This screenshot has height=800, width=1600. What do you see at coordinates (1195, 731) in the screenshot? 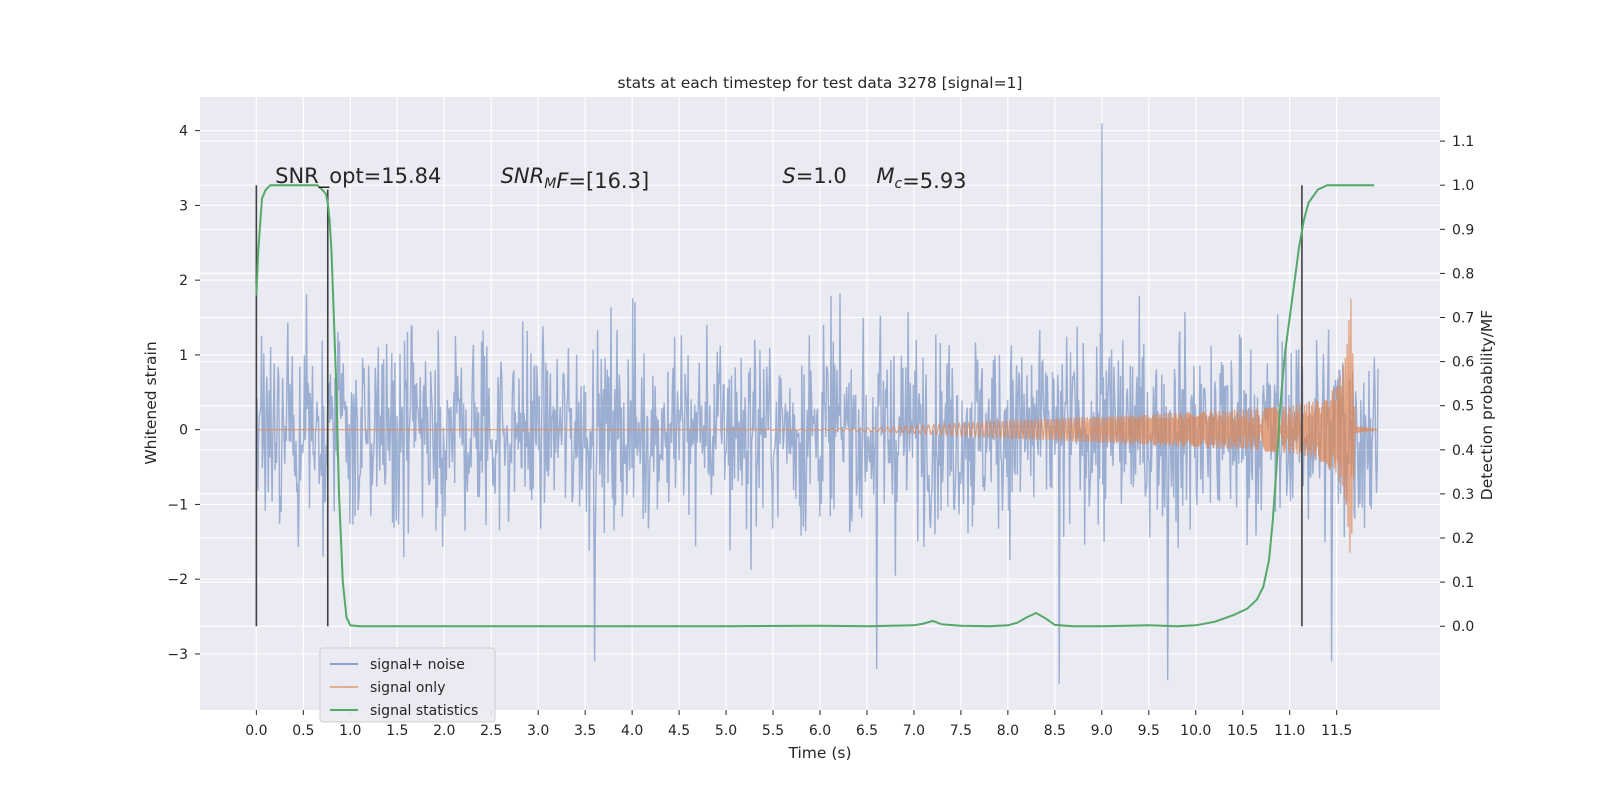
I see `x-tick-label: 10.0` at bounding box center [1195, 731].